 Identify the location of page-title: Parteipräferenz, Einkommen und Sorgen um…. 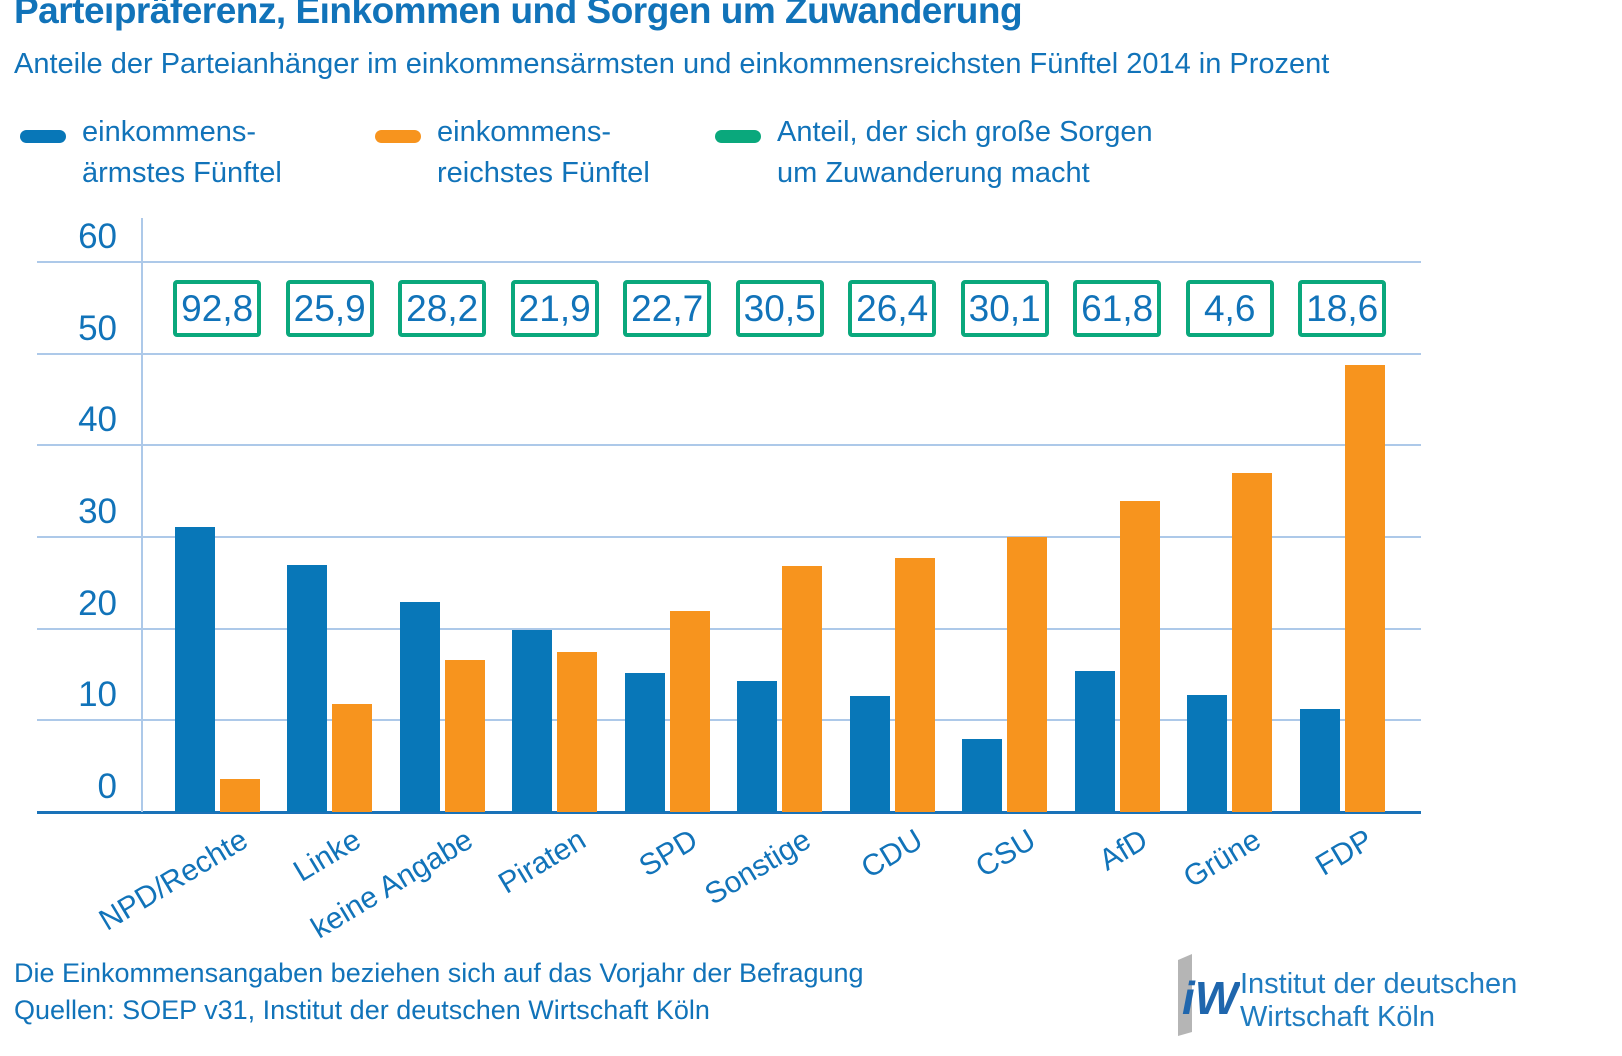
(518, 15).